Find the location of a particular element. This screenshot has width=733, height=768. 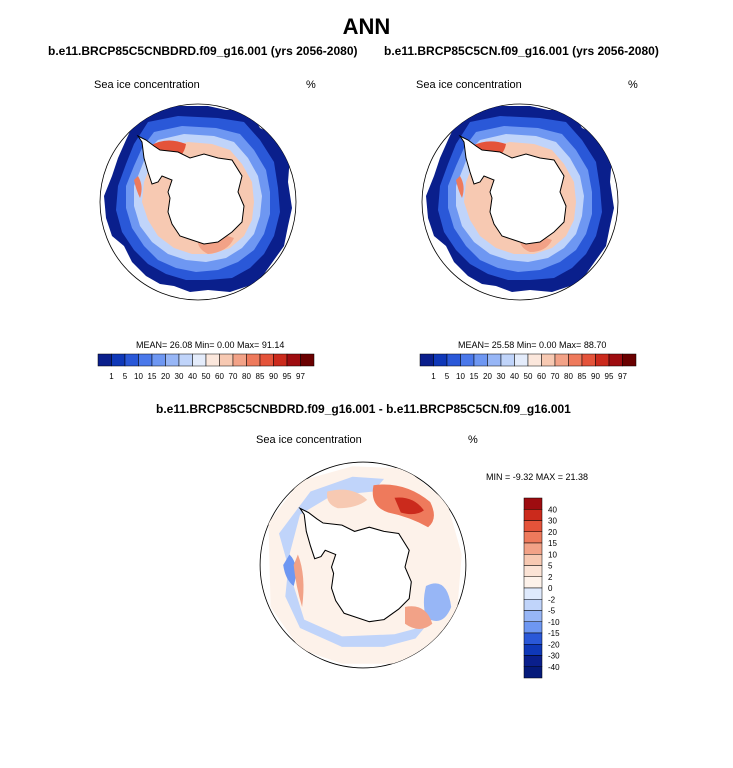

panel-2-colorbar-tick-label: 30 is located at coordinates (501, 376).